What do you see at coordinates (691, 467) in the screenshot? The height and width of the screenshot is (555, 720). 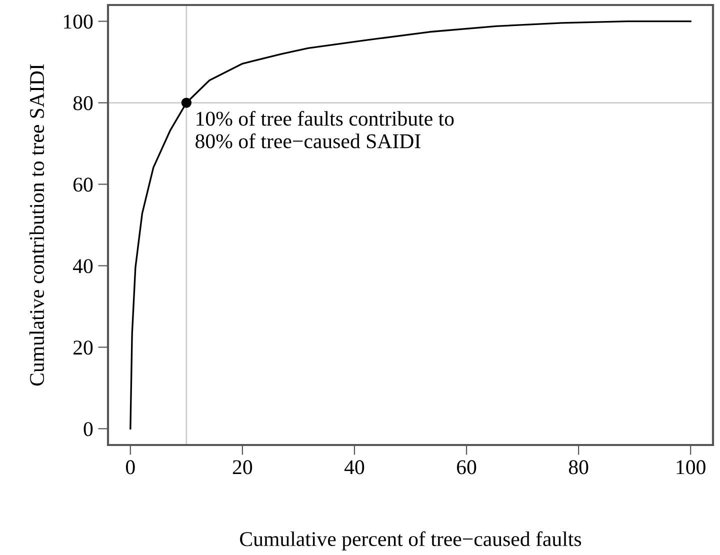 I see `x-tick-label: 100` at bounding box center [691, 467].